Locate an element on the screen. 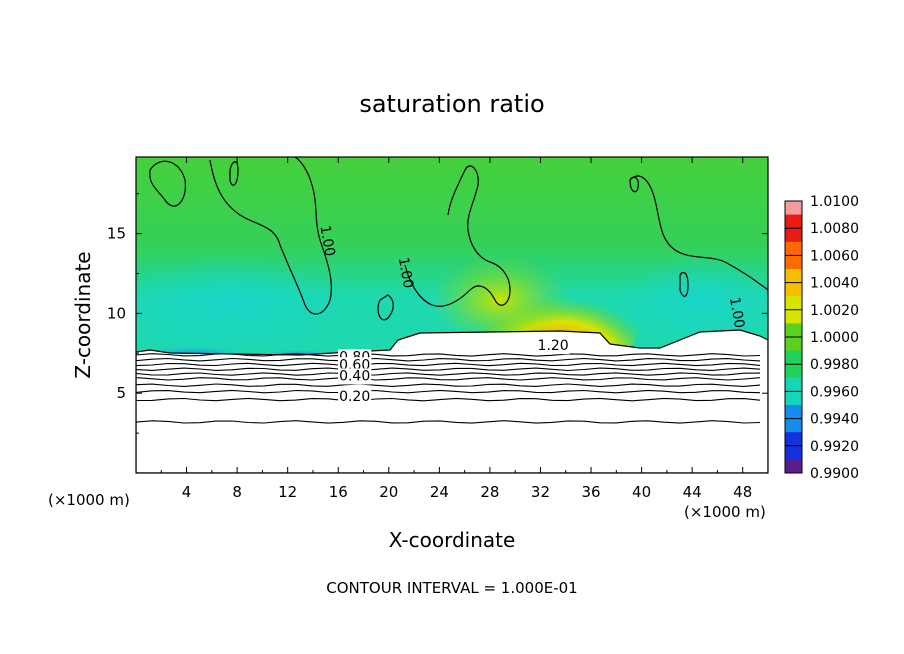 This screenshot has width=904, height=654. y-axis-label: Z-coordinate is located at coordinates (83, 314).